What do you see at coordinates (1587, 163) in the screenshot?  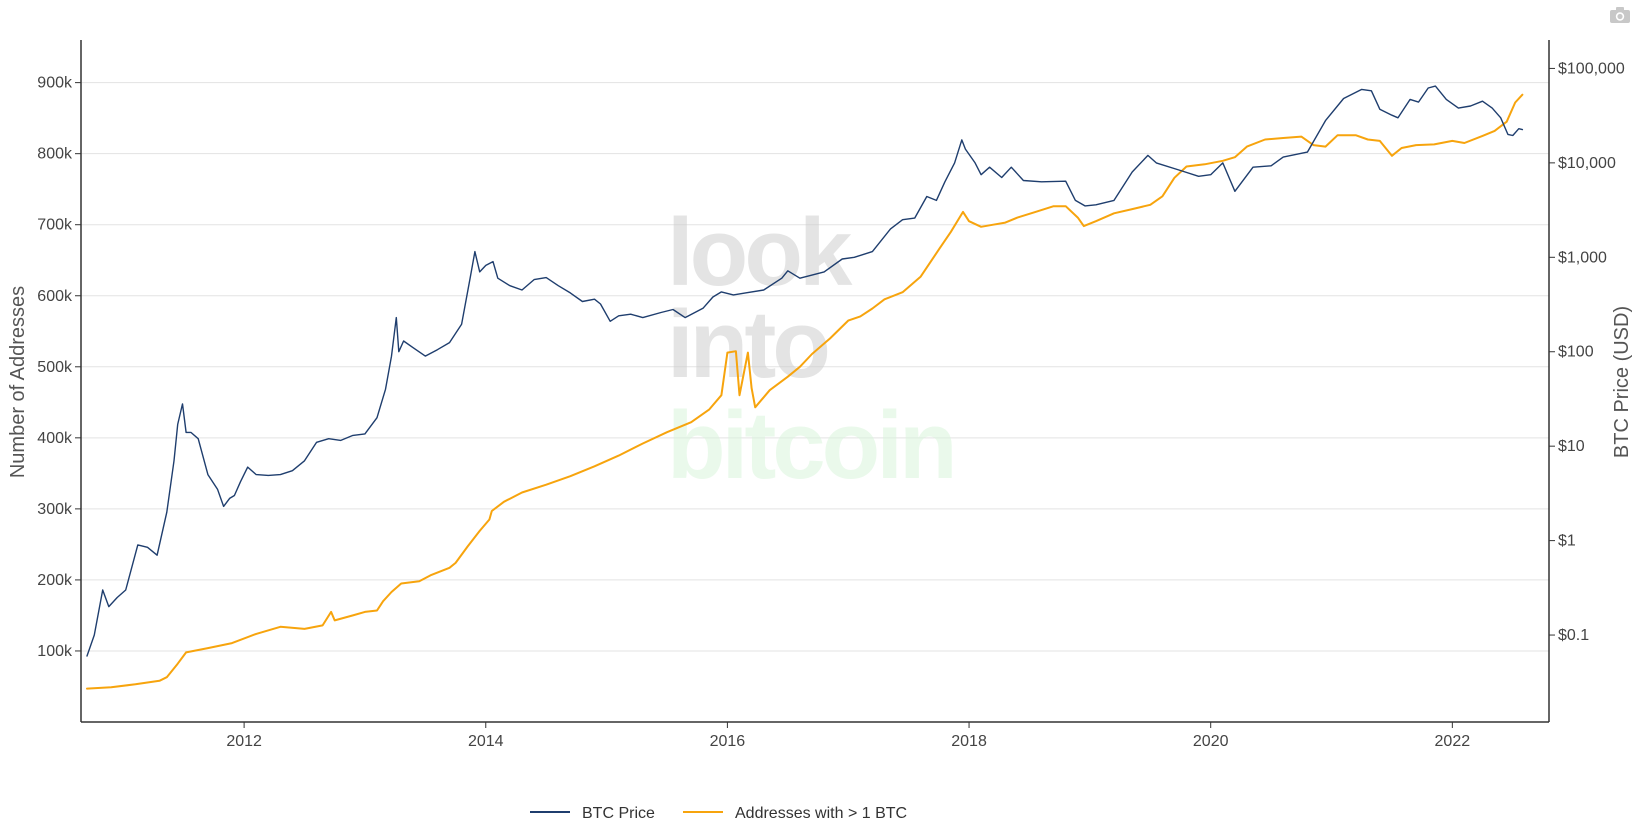 I see `right-tick-label: $10,000` at bounding box center [1587, 163].